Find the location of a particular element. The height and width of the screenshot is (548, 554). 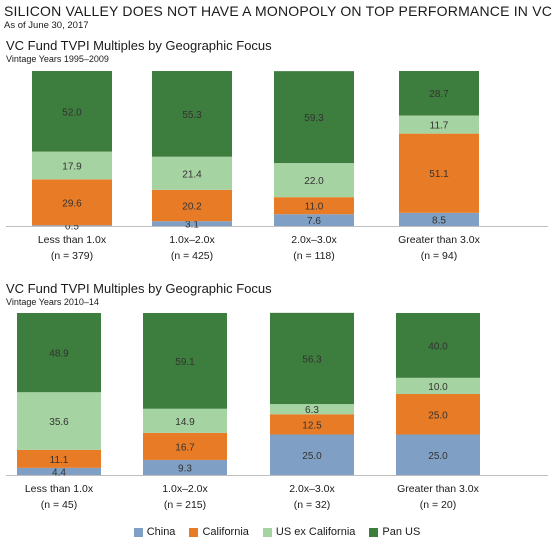

legend-item-us-ex-california: US ex California is located at coordinates (308, 532).